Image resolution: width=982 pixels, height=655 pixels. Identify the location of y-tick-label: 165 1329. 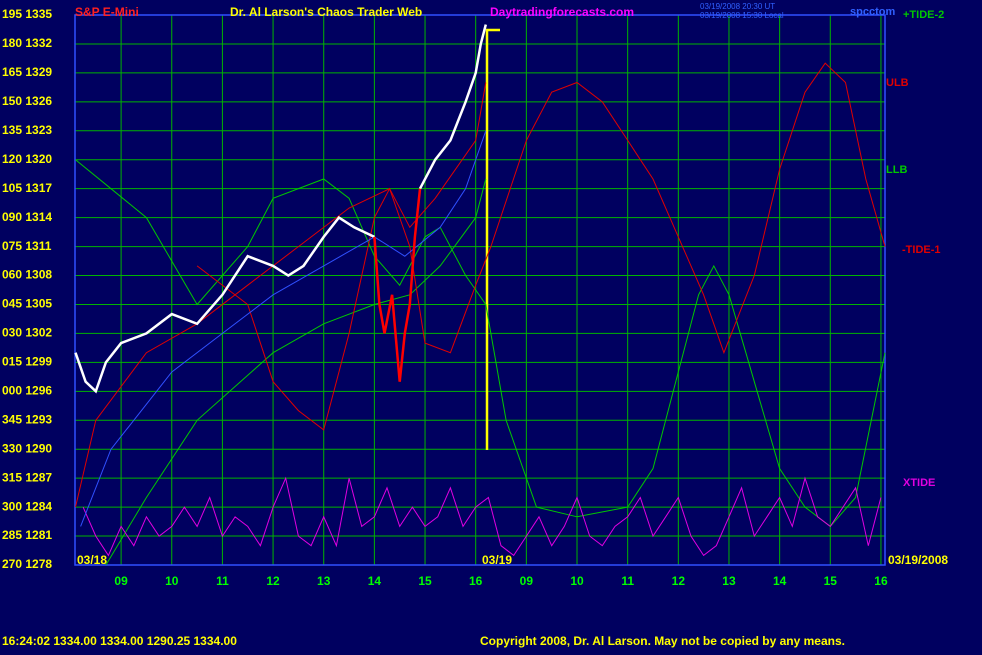
(27, 72).